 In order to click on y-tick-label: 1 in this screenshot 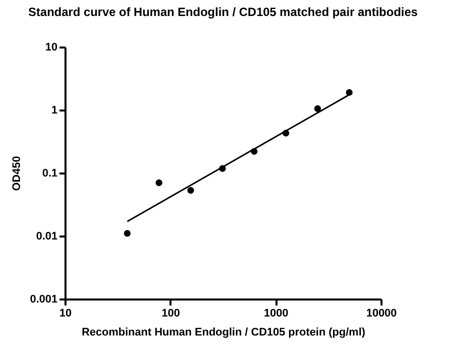, I will do `click(54, 110)`.